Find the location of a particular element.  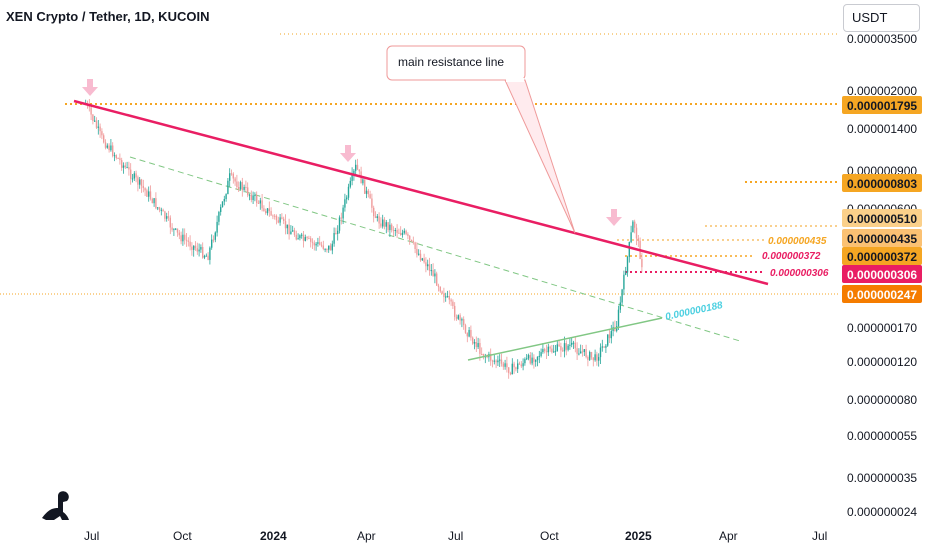

price-tag-510: 0.000000510 is located at coordinates (882, 218).